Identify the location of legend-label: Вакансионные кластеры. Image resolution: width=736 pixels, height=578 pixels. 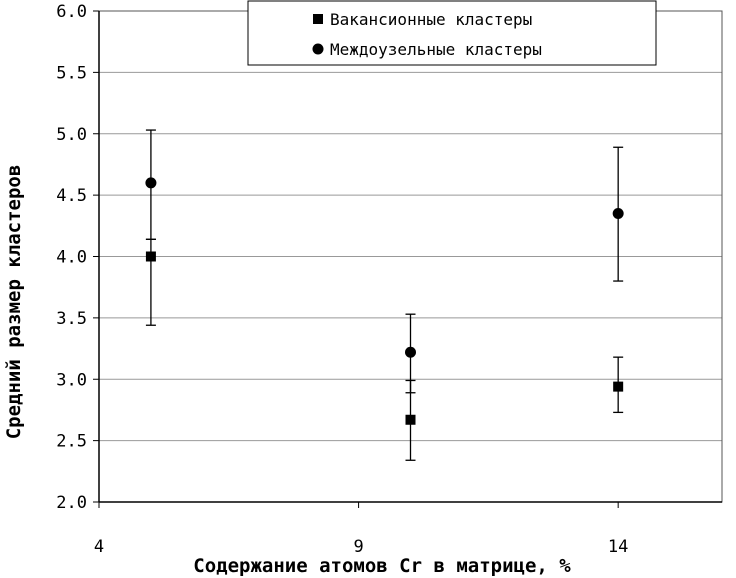
(431, 19).